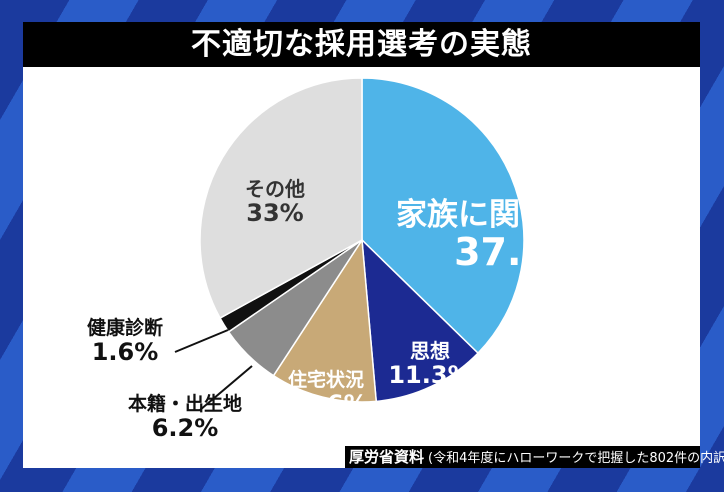  I want to click on leader-line-health, so click(201, 341).